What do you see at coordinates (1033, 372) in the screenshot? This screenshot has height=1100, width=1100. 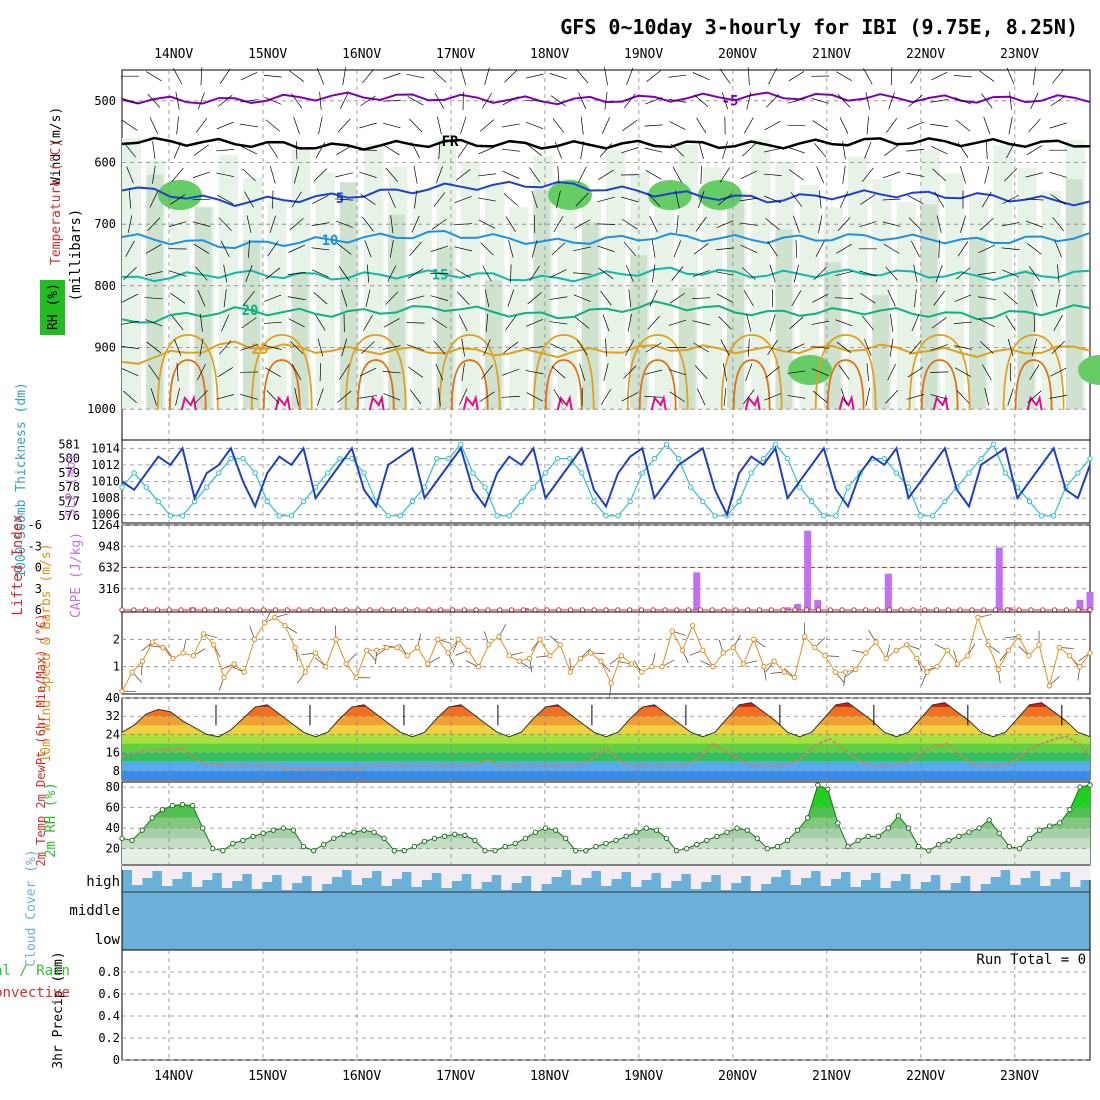 I see `isotherm-30-lobe` at bounding box center [1033, 372].